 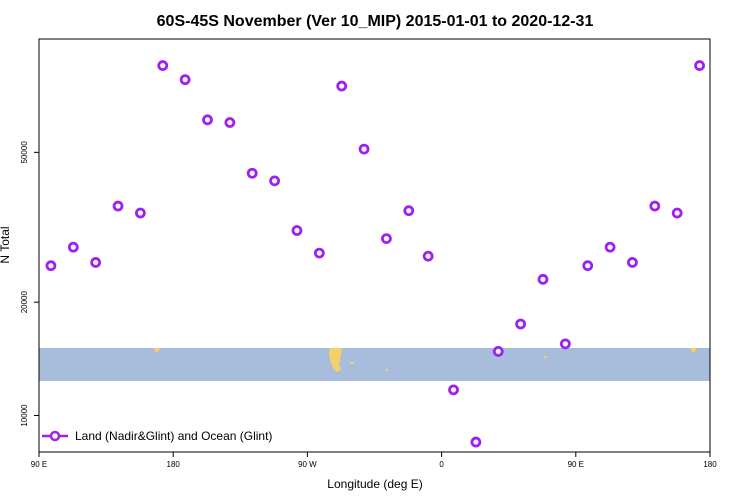 I want to click on x-tick-label: 0, so click(x=441, y=464).